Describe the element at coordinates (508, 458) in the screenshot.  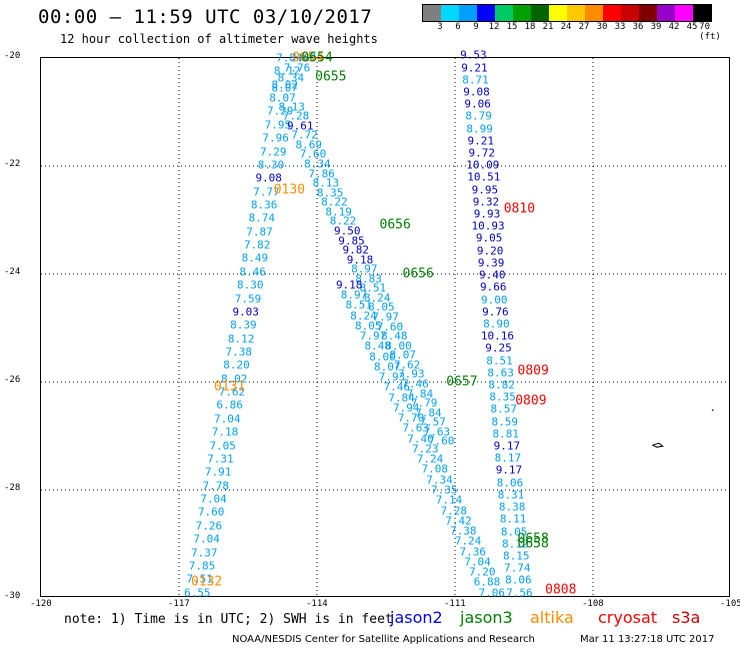
I see `wave-height-value: 8.17` at that location.